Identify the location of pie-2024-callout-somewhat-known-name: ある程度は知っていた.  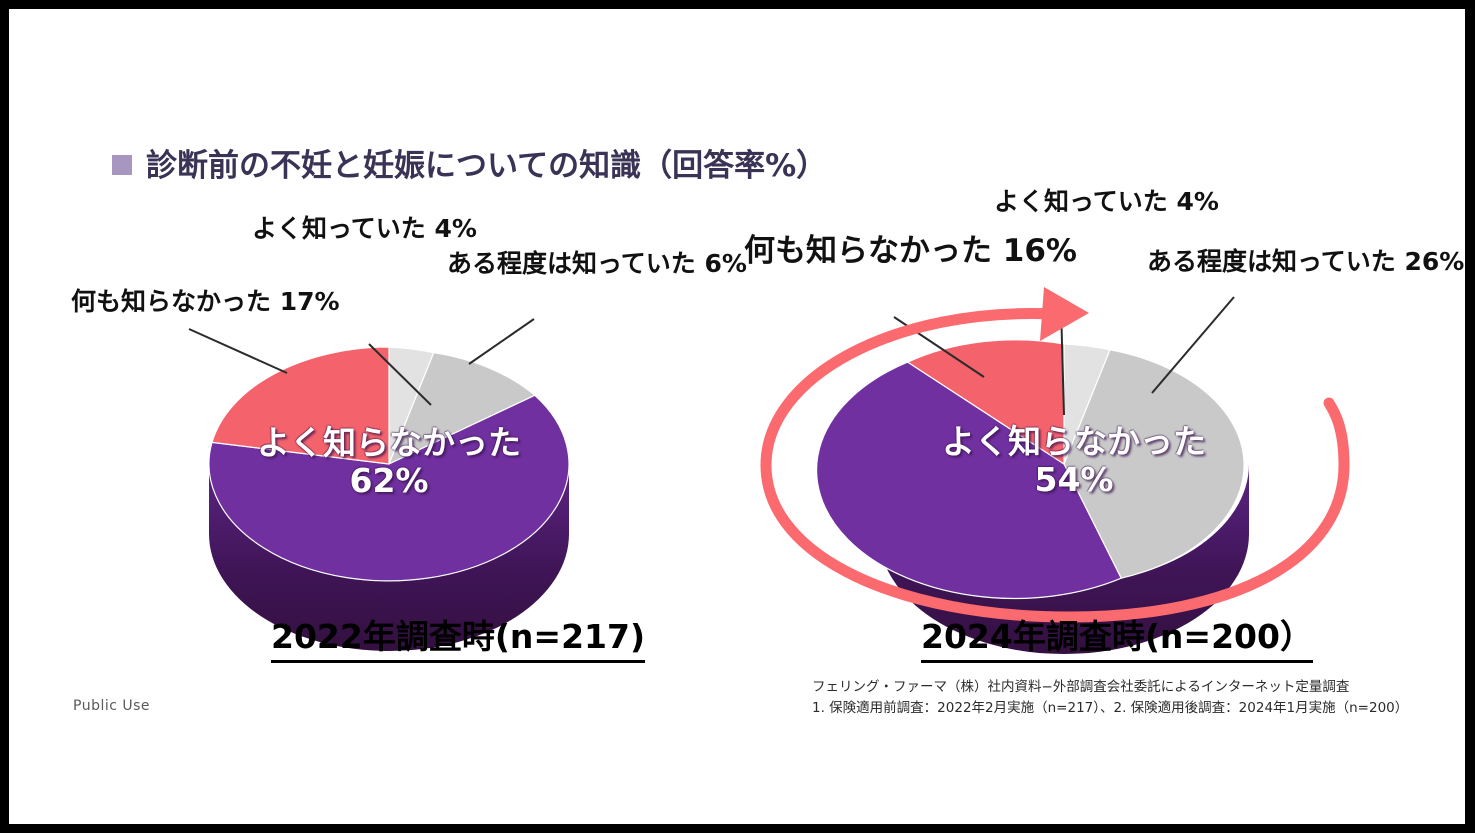
(1271, 261).